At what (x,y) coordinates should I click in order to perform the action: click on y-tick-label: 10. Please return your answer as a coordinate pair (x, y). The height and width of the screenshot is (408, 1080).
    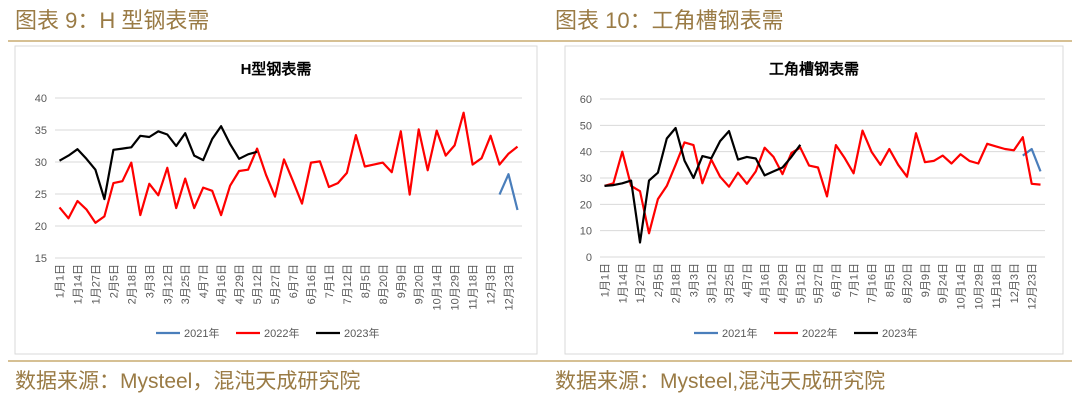
    Looking at the image, I should click on (586, 232).